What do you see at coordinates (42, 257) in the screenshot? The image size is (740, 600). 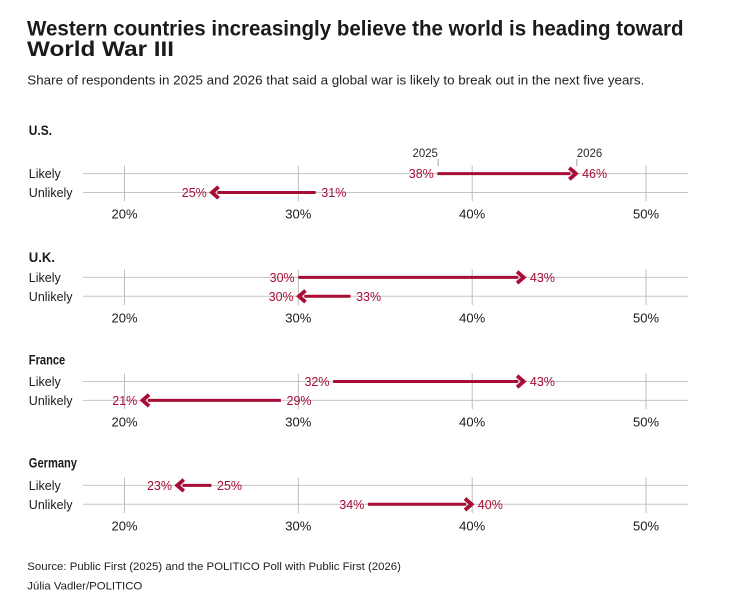 I see `svg-text: U.K.` at bounding box center [42, 257].